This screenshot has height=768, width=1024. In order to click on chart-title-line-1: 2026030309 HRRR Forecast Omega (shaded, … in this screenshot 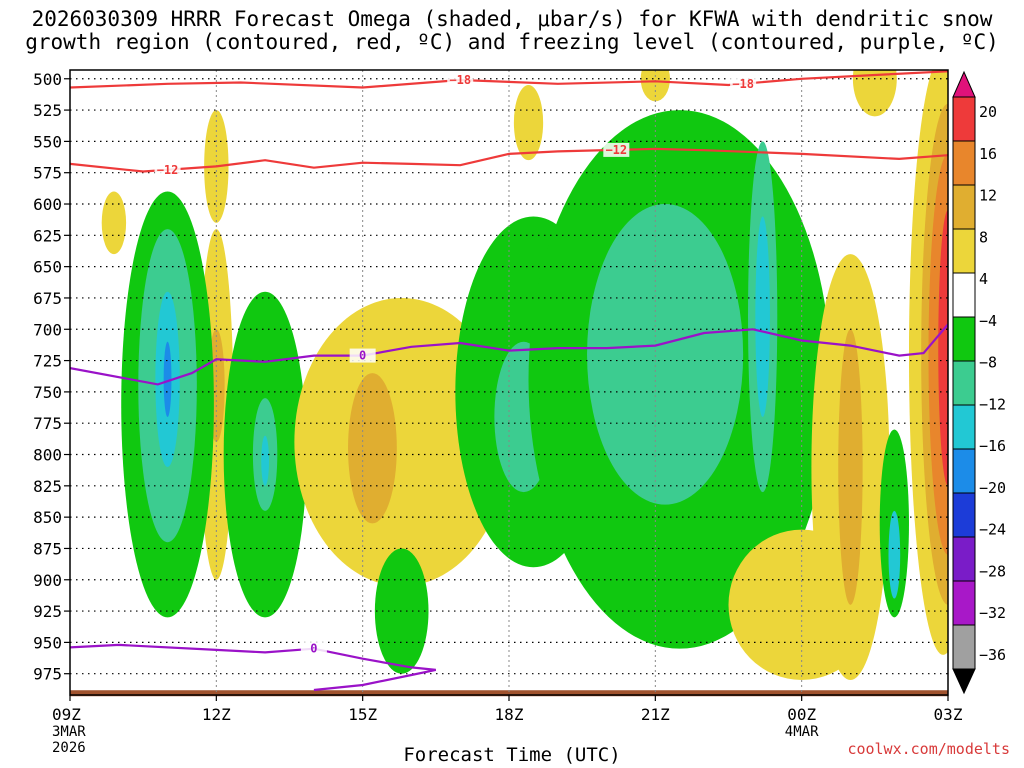, I will do `click(512, 19)`.